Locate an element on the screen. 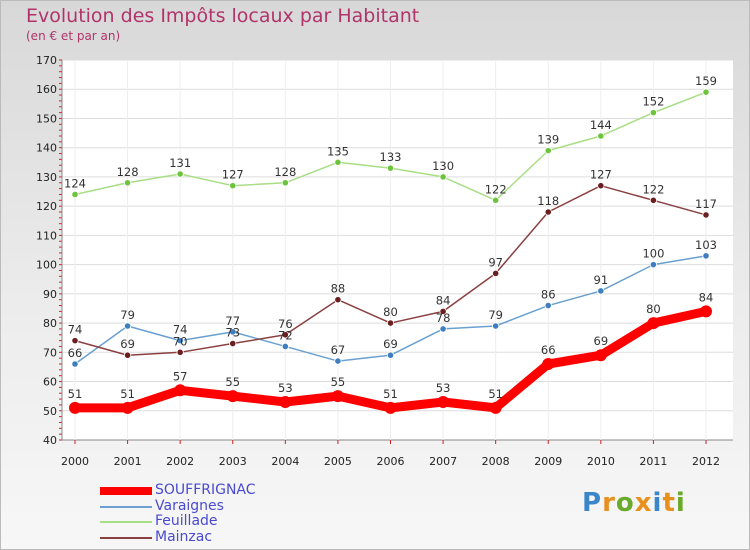 Image resolution: width=750 pixels, height=550 pixels. y-tick-label: 70 is located at coordinates (50, 352).